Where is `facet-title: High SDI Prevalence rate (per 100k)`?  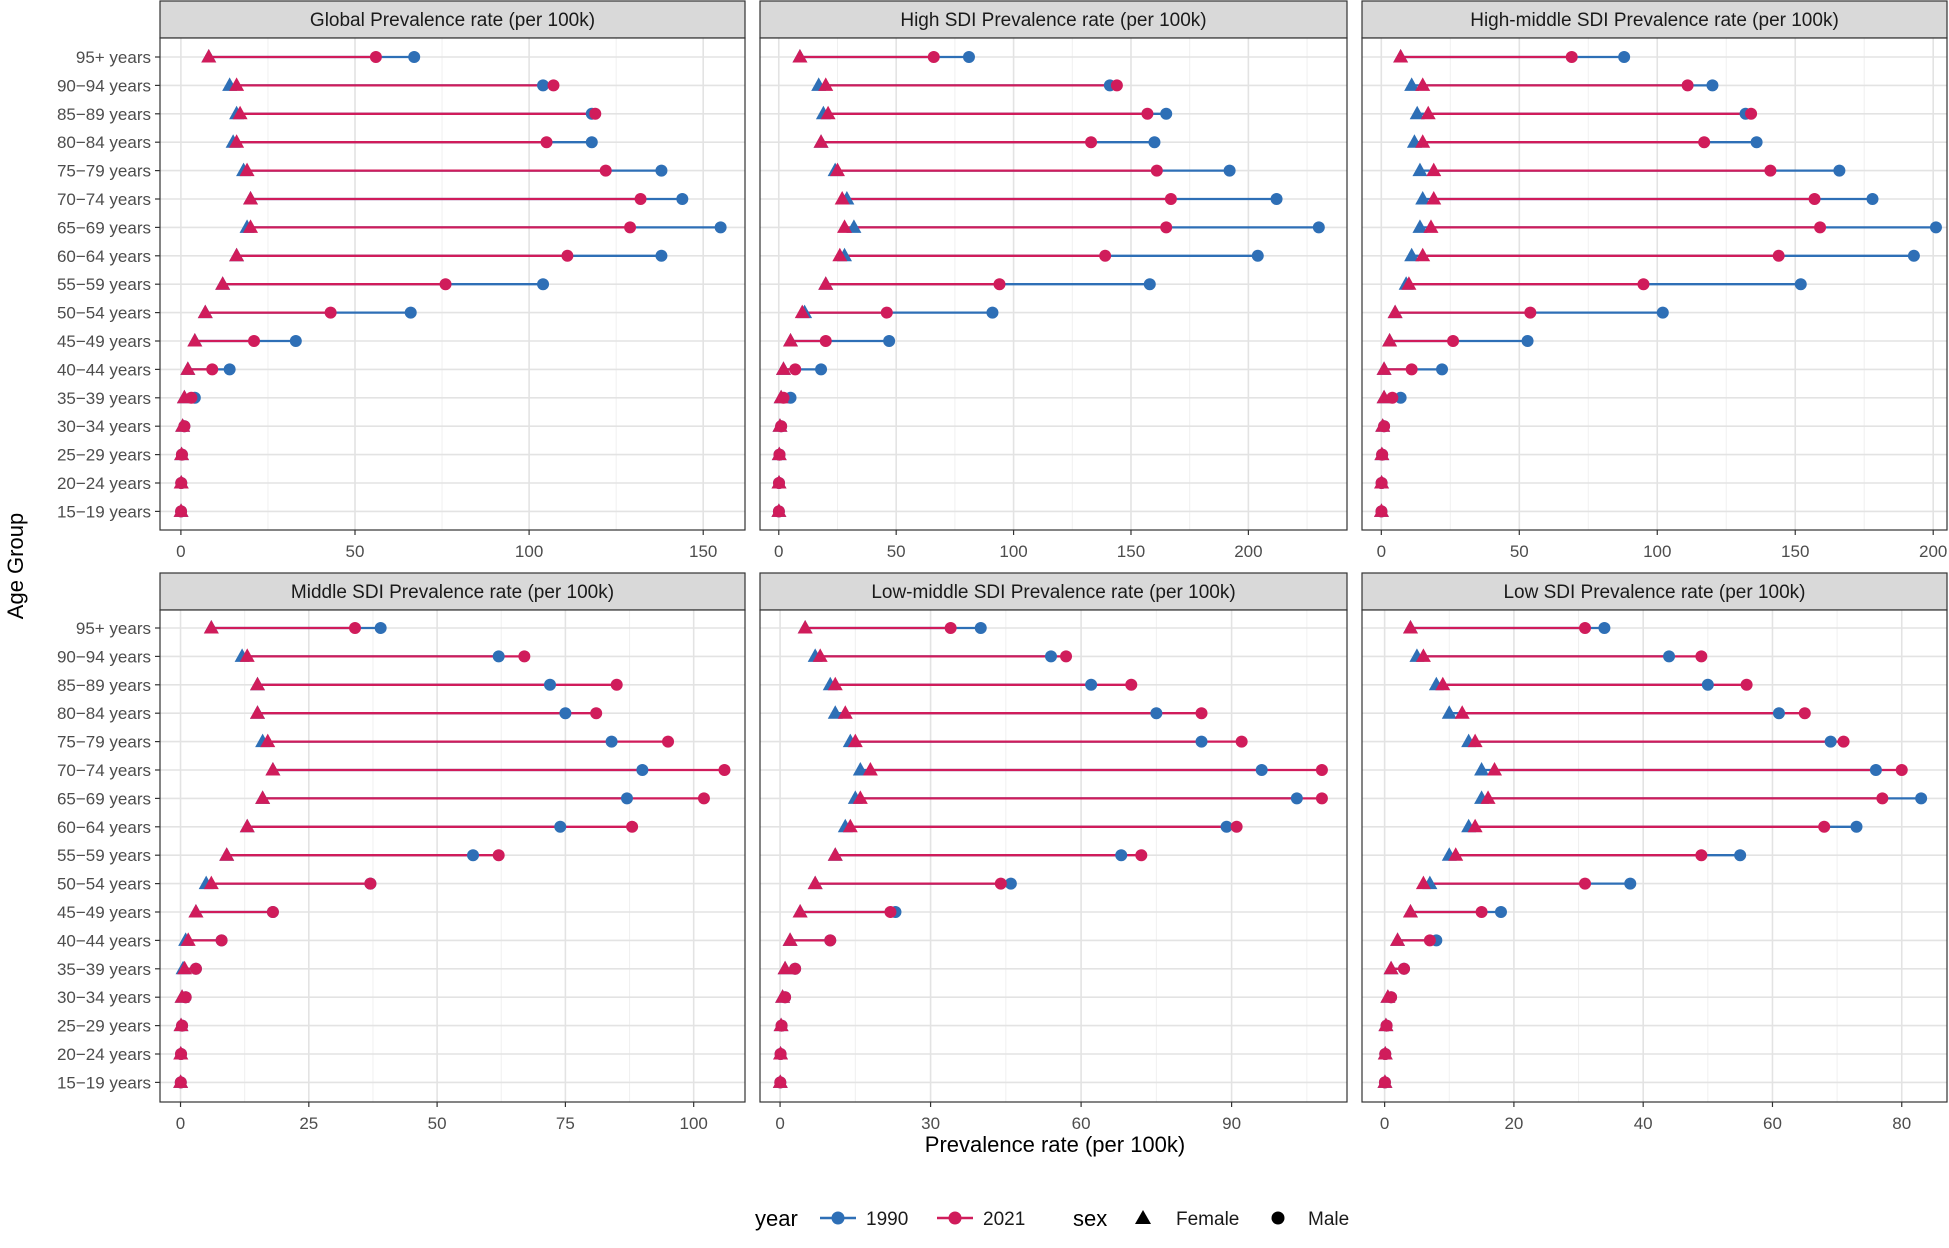 facet-title: High SDI Prevalence rate (per 100k) is located at coordinates (1053, 20).